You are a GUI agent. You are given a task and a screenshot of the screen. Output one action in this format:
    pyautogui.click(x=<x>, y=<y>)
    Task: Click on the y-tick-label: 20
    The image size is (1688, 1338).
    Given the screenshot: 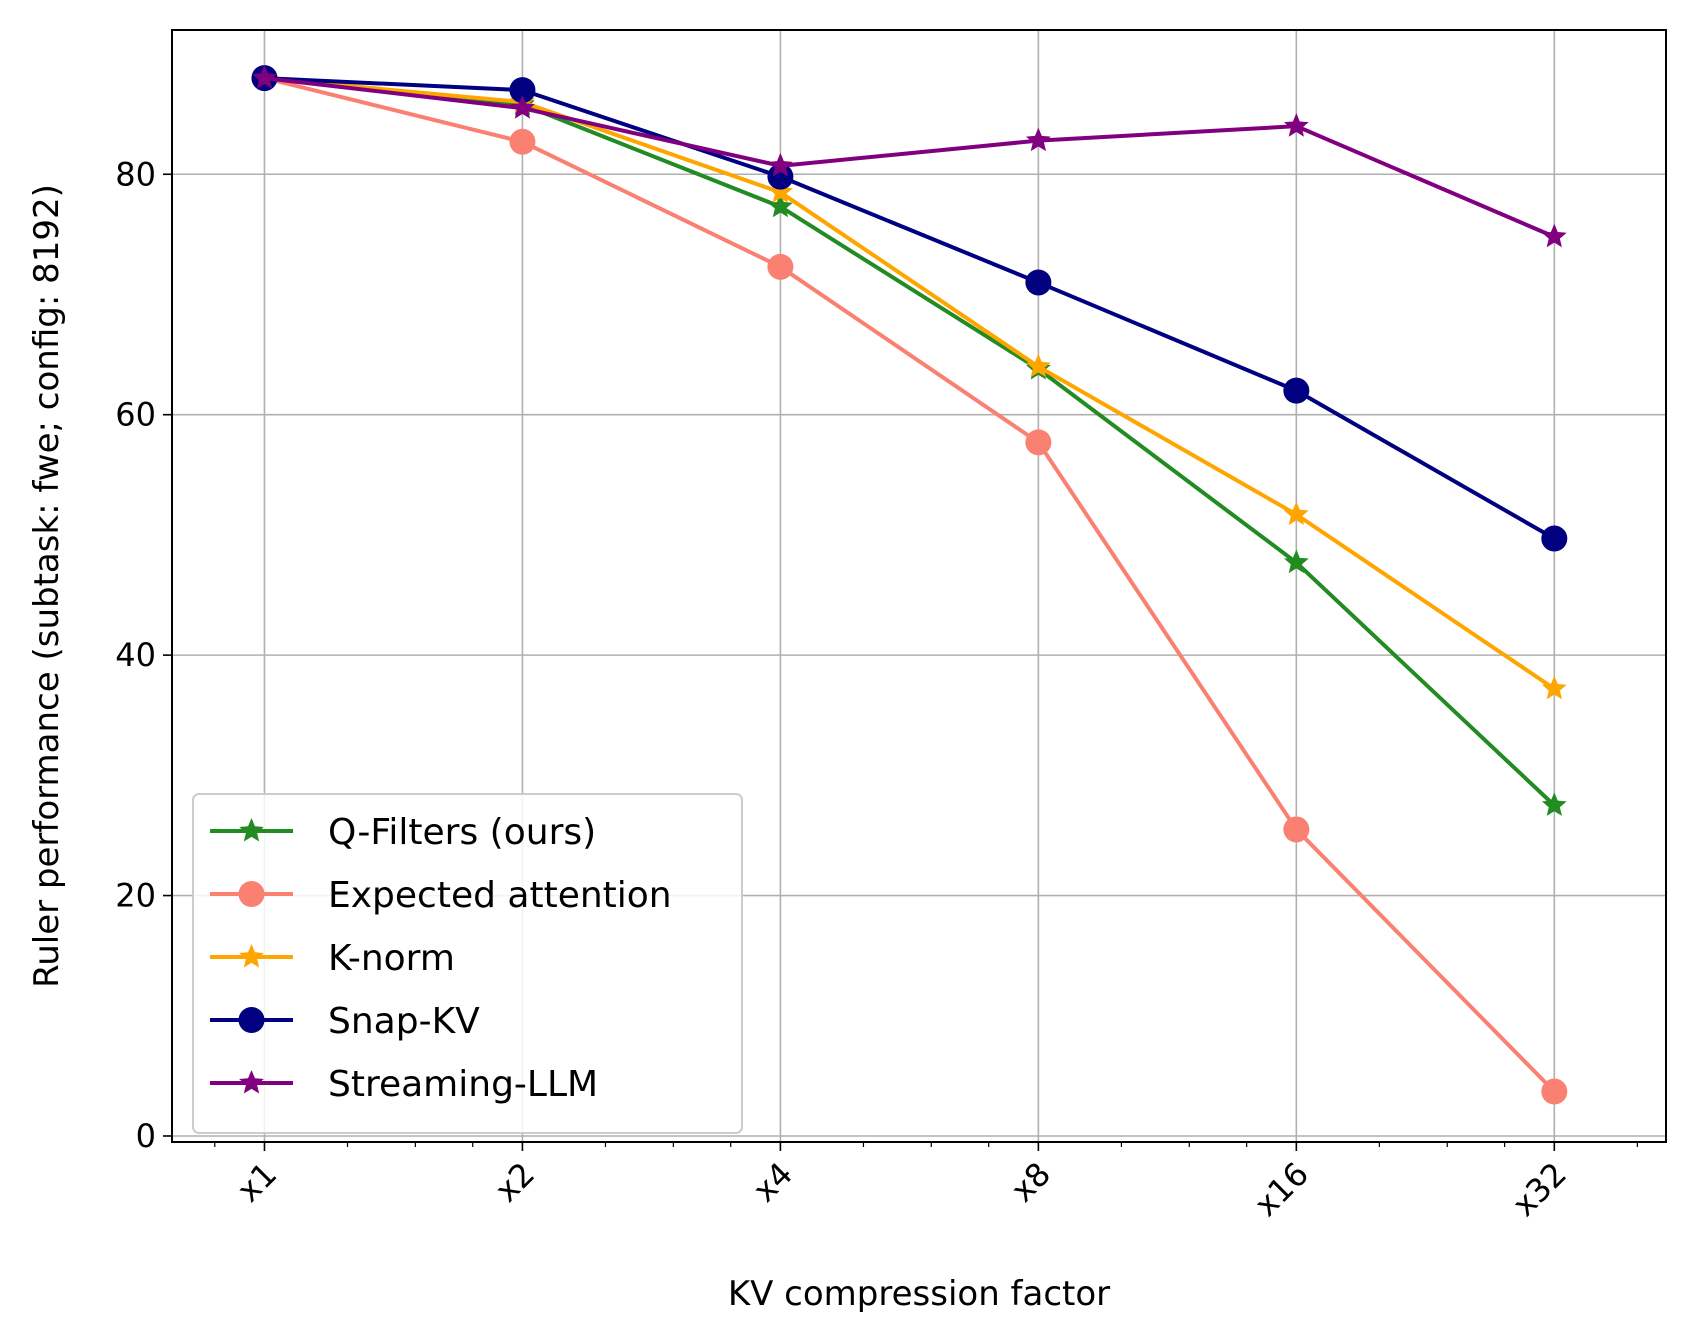 What is the action you would take?
    pyautogui.click(x=135, y=896)
    